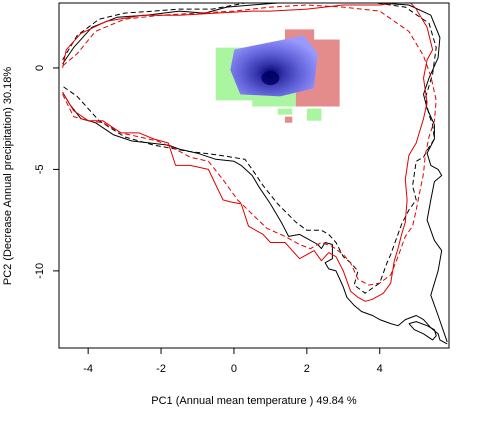  I want to click on y-tick-label: -5, so click(40, 170).